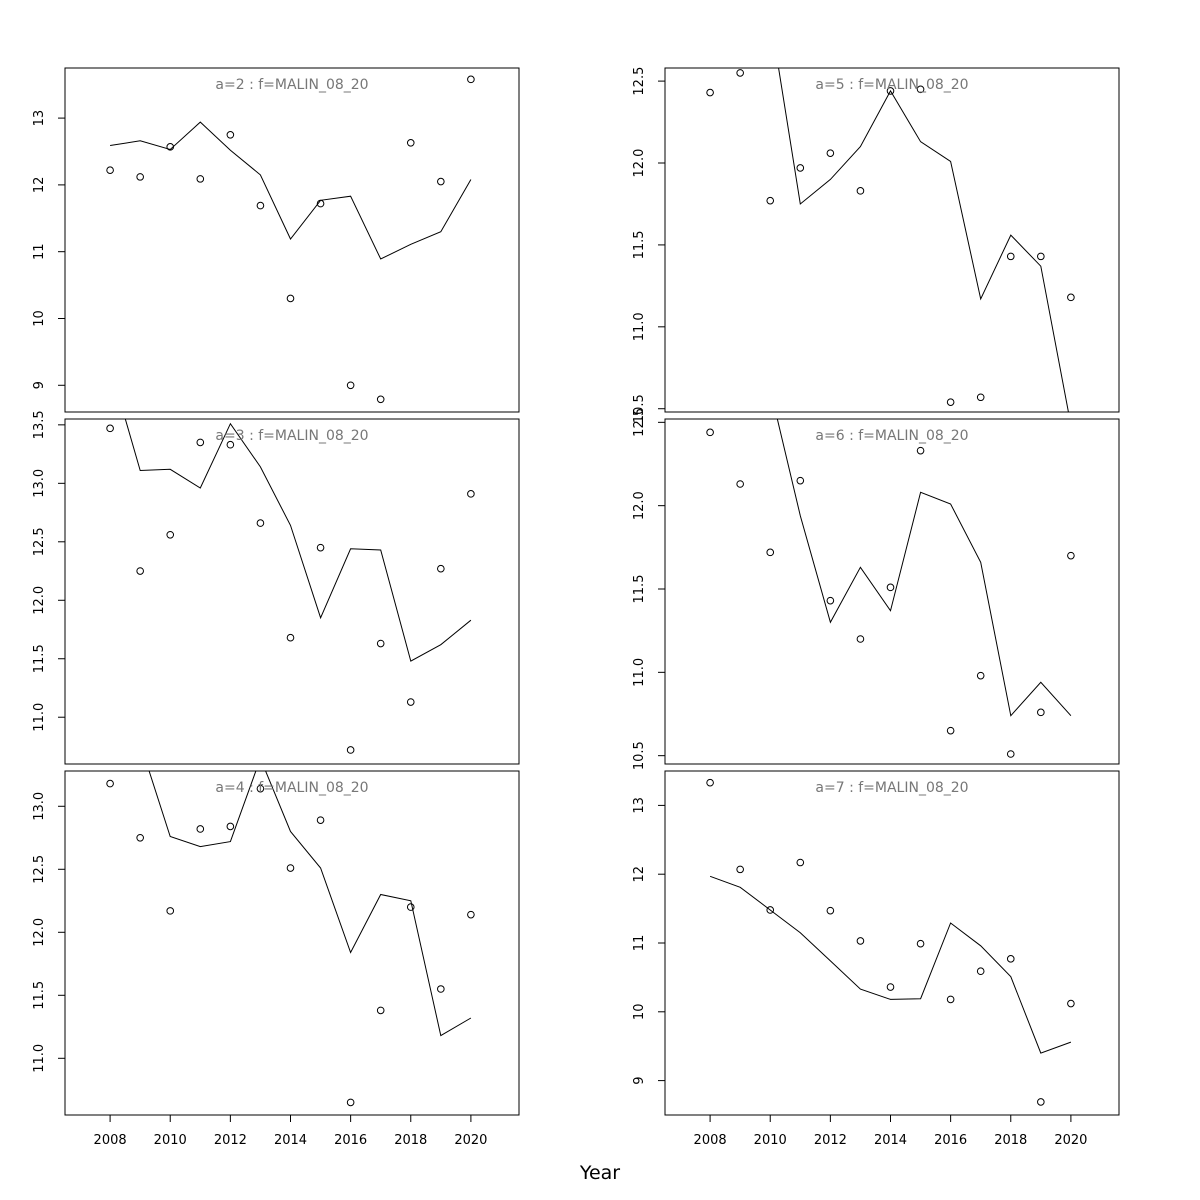  I want to click on y-tick-label: 10.5, so click(639, 408).